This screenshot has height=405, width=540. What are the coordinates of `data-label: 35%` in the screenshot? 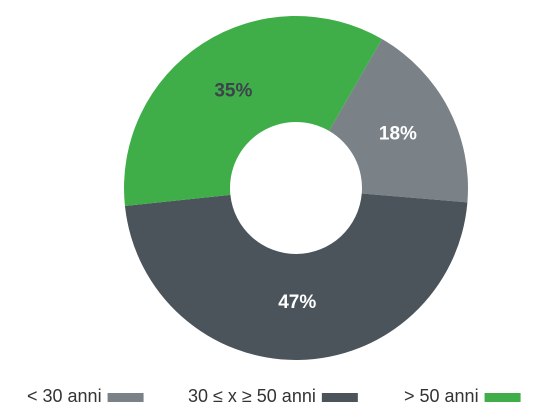 It's located at (233, 91).